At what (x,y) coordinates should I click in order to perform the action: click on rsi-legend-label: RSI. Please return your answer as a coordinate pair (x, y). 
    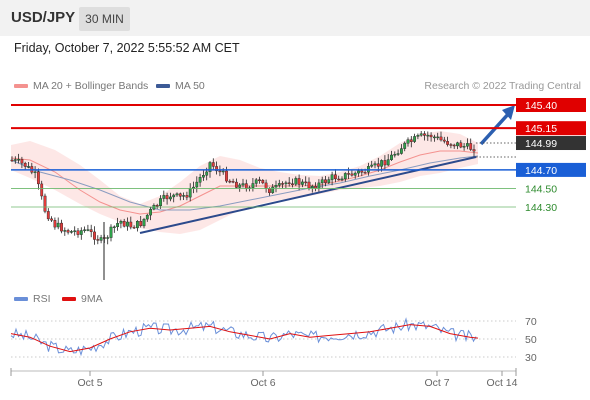
    Looking at the image, I should click on (42, 299).